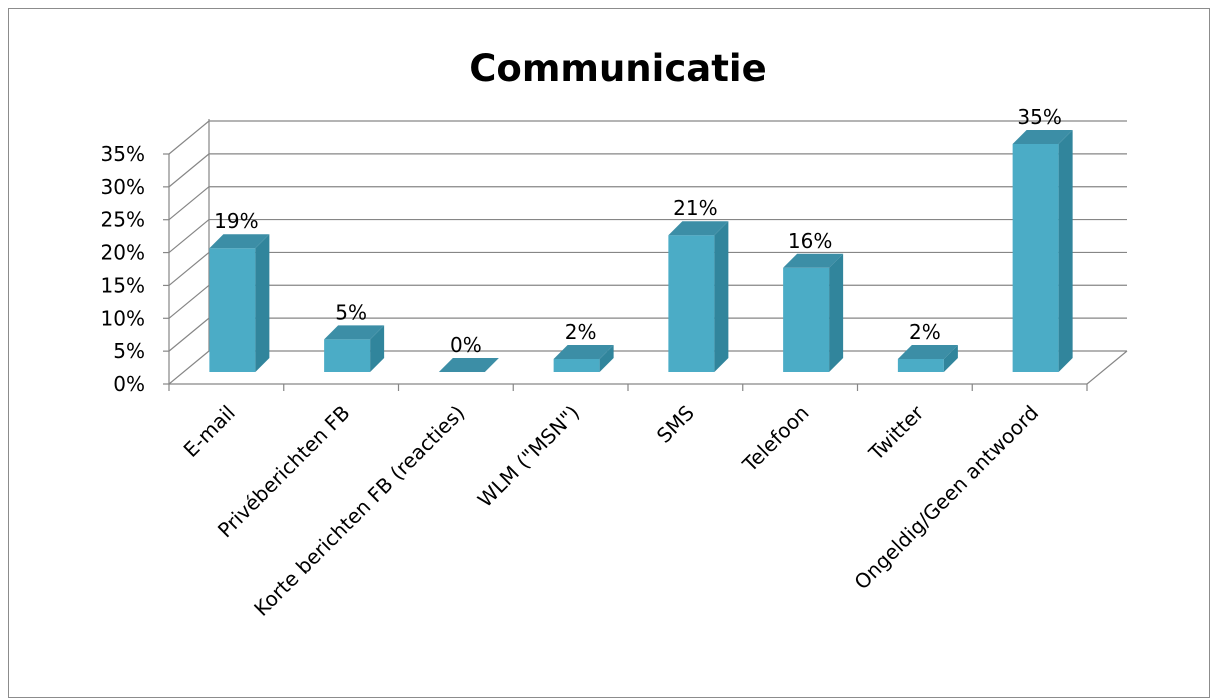  Describe the element at coordinates (123, 318) in the screenshot. I see `y-tick-label: 10%` at that location.